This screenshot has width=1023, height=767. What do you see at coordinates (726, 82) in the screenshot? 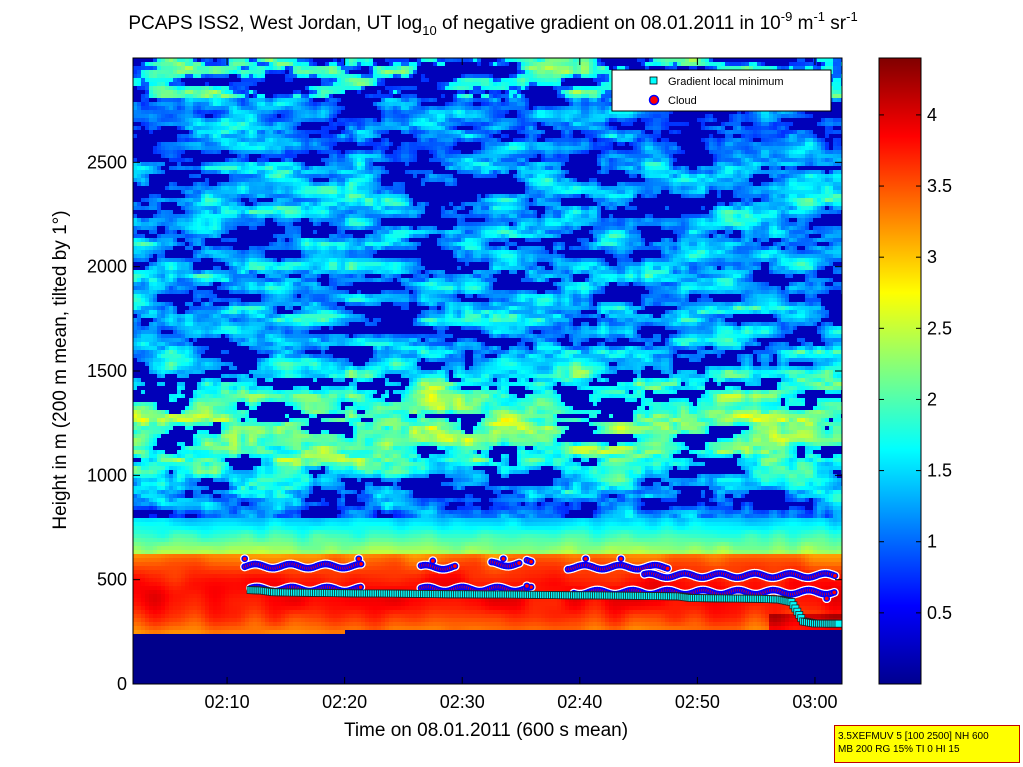
I see `legend-label-gradient: Gradient local minimum` at bounding box center [726, 82].